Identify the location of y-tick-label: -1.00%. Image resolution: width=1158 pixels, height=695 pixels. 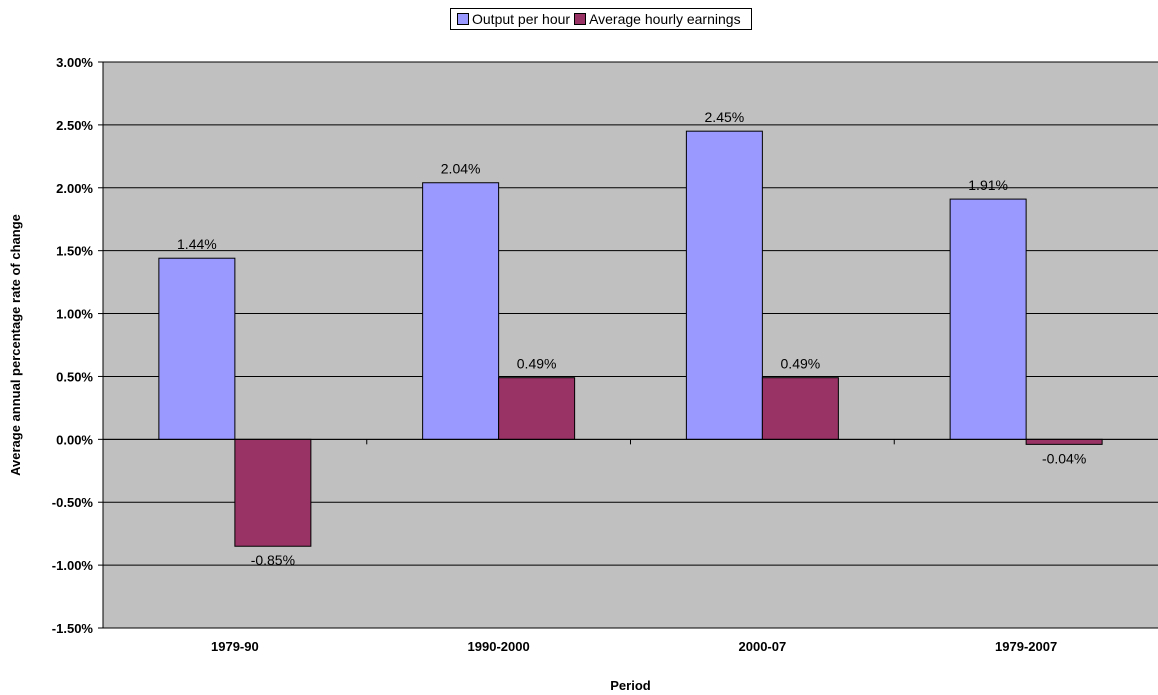
(73, 565).